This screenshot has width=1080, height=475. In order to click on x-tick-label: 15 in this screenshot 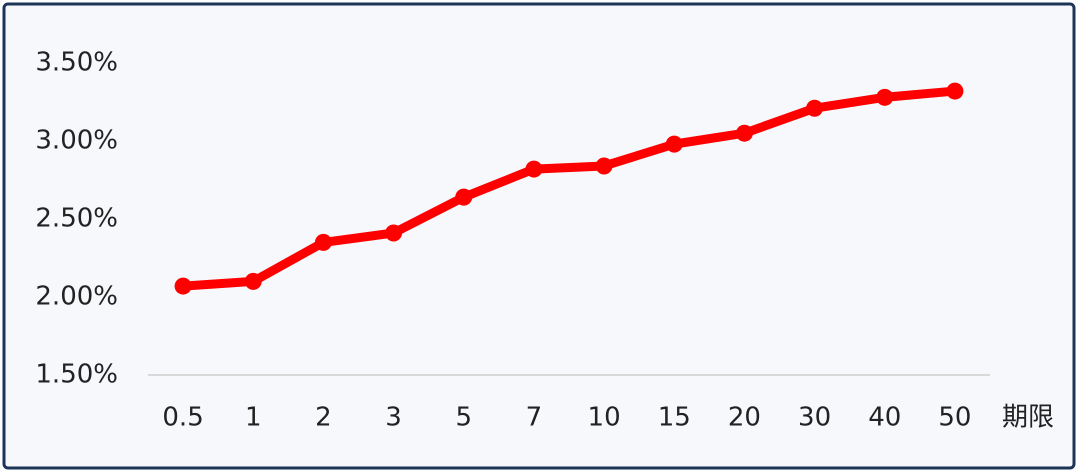, I will do `click(674, 418)`.